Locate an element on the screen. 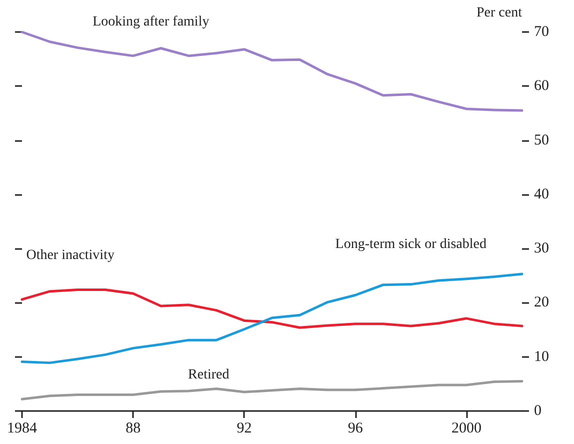 The width and height of the screenshot is (574, 444). series-label: Retired is located at coordinates (209, 374).